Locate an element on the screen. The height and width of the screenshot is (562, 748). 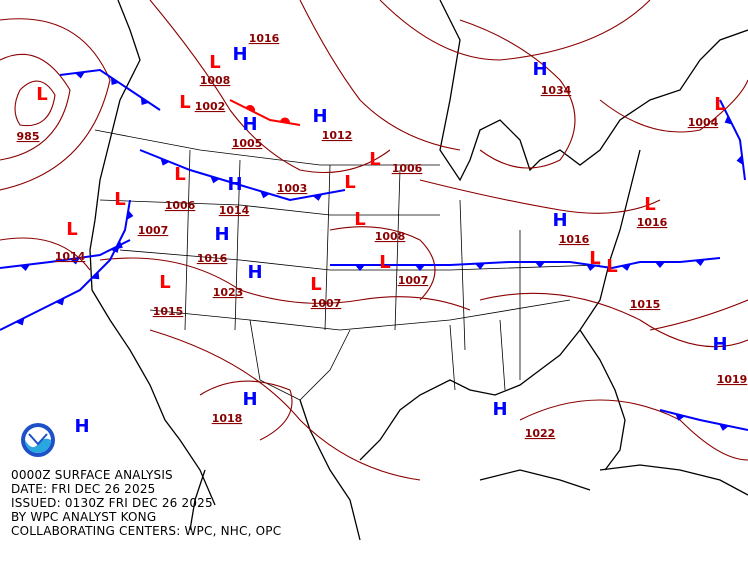
center-pressure-value: 1014 is located at coordinates (234, 210).